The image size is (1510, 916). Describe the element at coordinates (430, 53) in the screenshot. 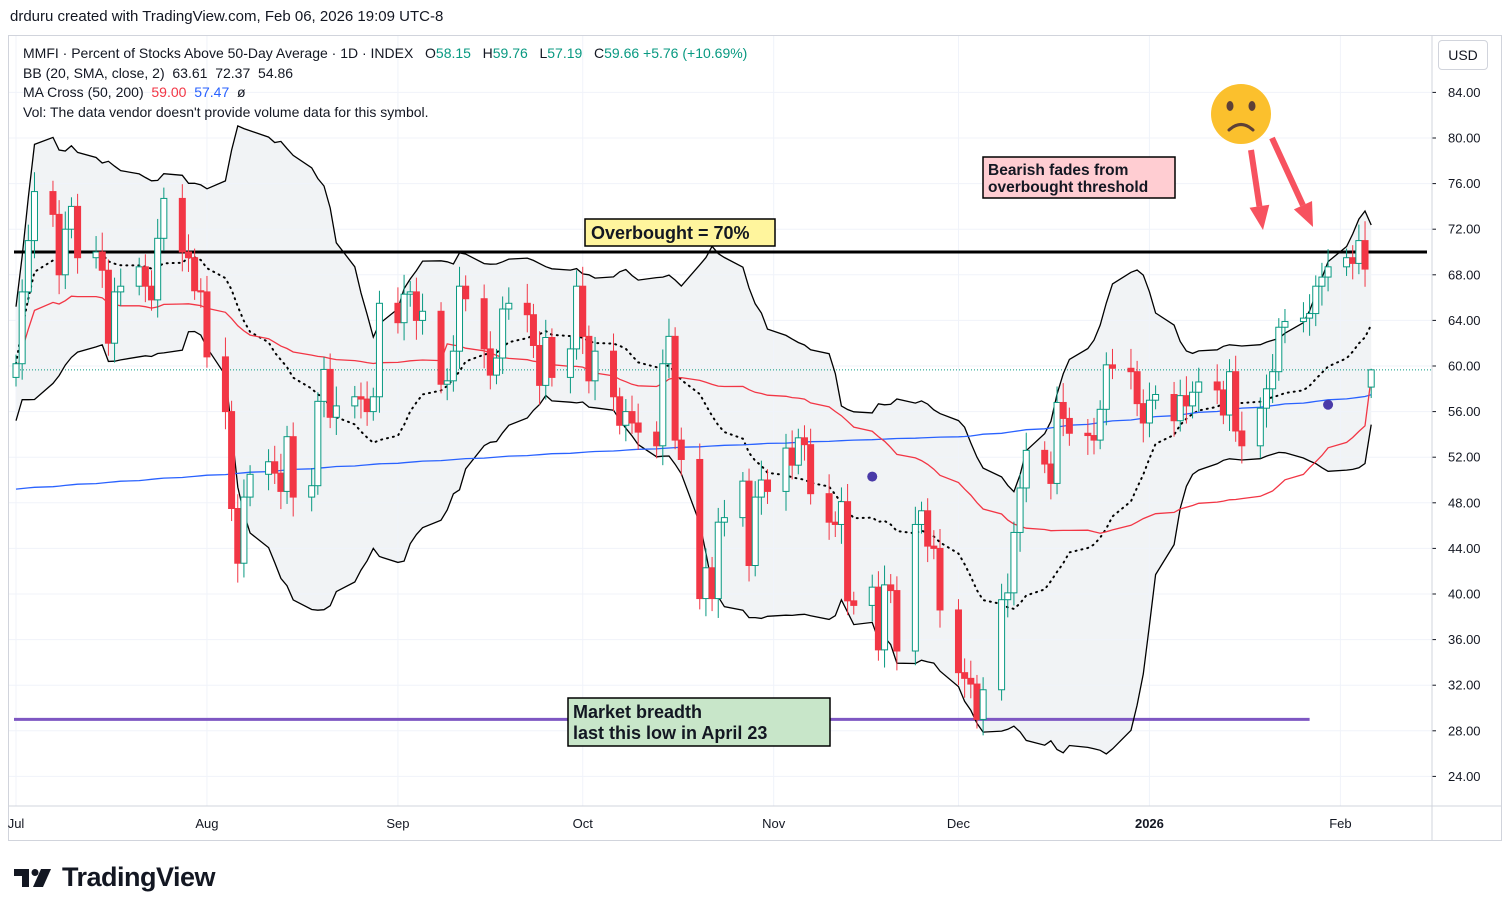

I see `open-label: O` at that location.